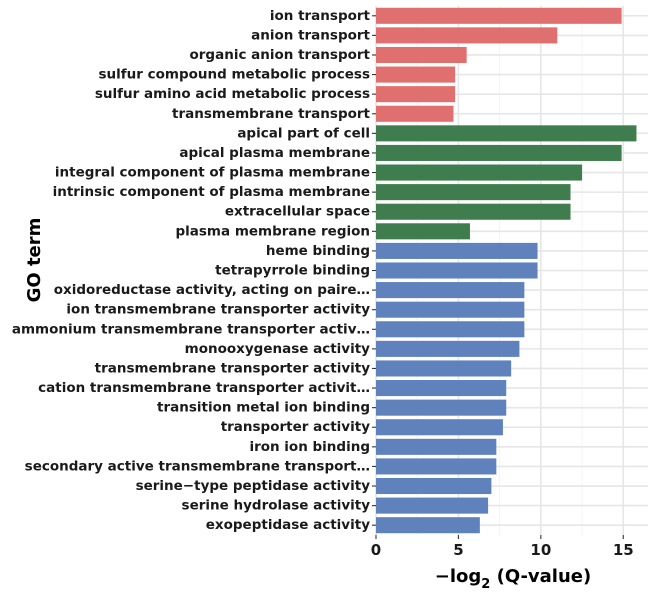  I want to click on y-tick-label: sulfur compound metabolic process, so click(235, 75).